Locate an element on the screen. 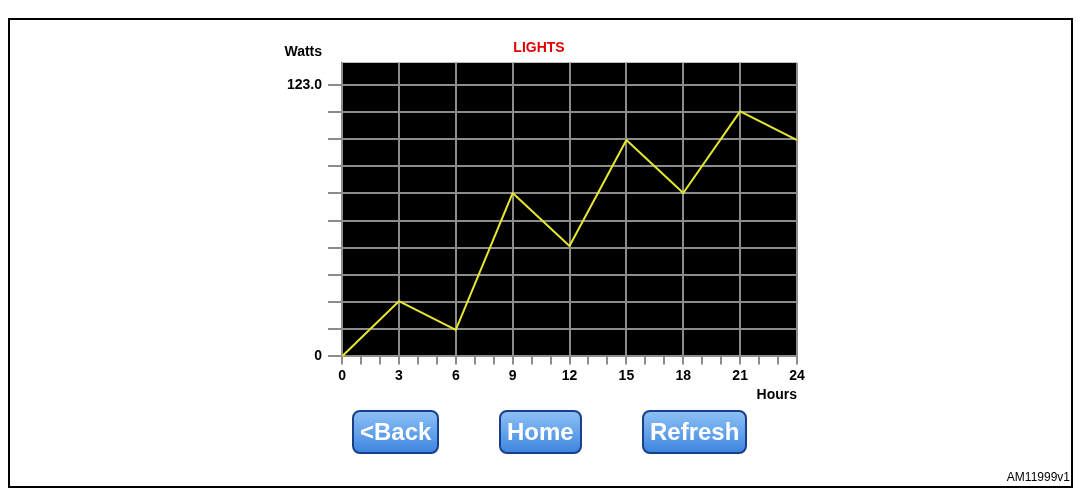  button: Home is located at coordinates (540, 432).